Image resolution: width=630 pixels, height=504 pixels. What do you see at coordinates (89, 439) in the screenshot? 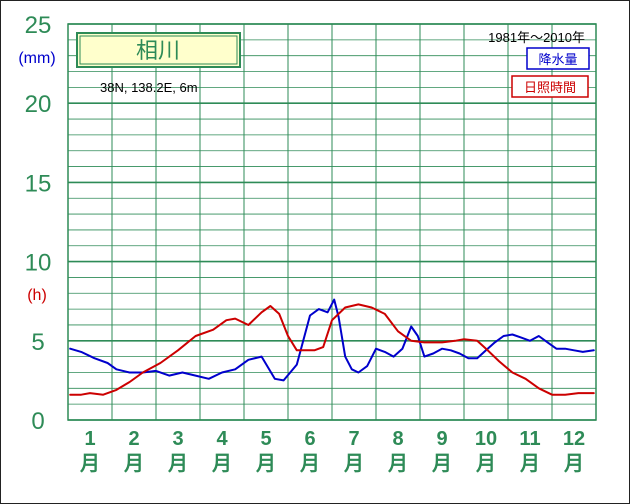
I see `month-number-label: 1` at bounding box center [89, 439].